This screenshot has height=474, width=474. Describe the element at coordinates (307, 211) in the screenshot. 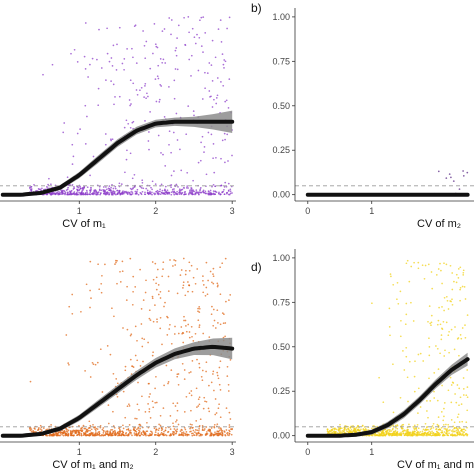

I see `x-tick-label: 0` at that location.